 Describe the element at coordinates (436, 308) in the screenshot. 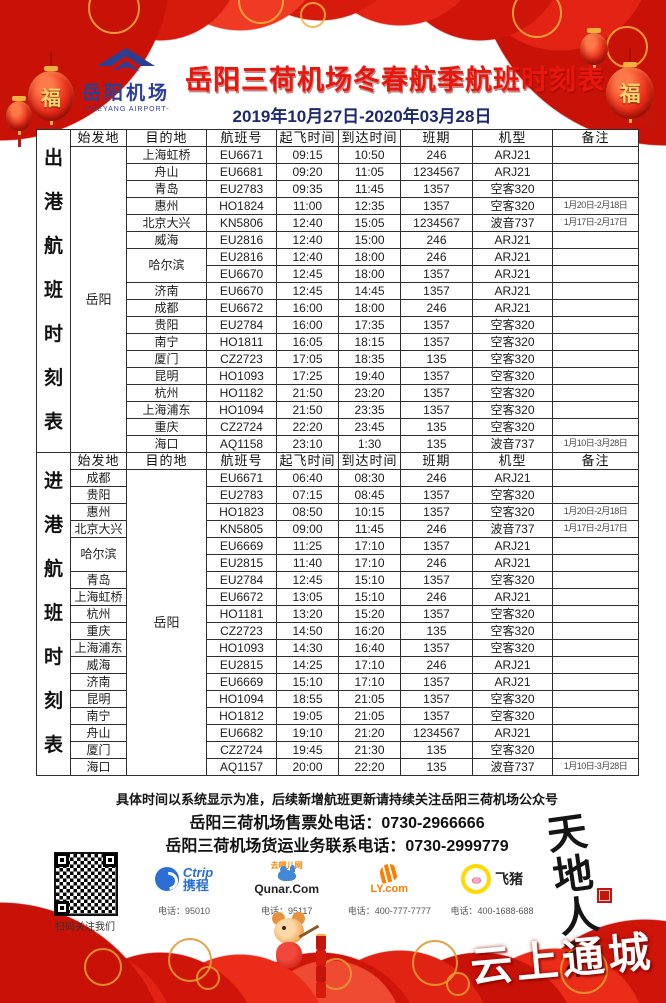

I see `schedule-days-cell: 246` at that location.